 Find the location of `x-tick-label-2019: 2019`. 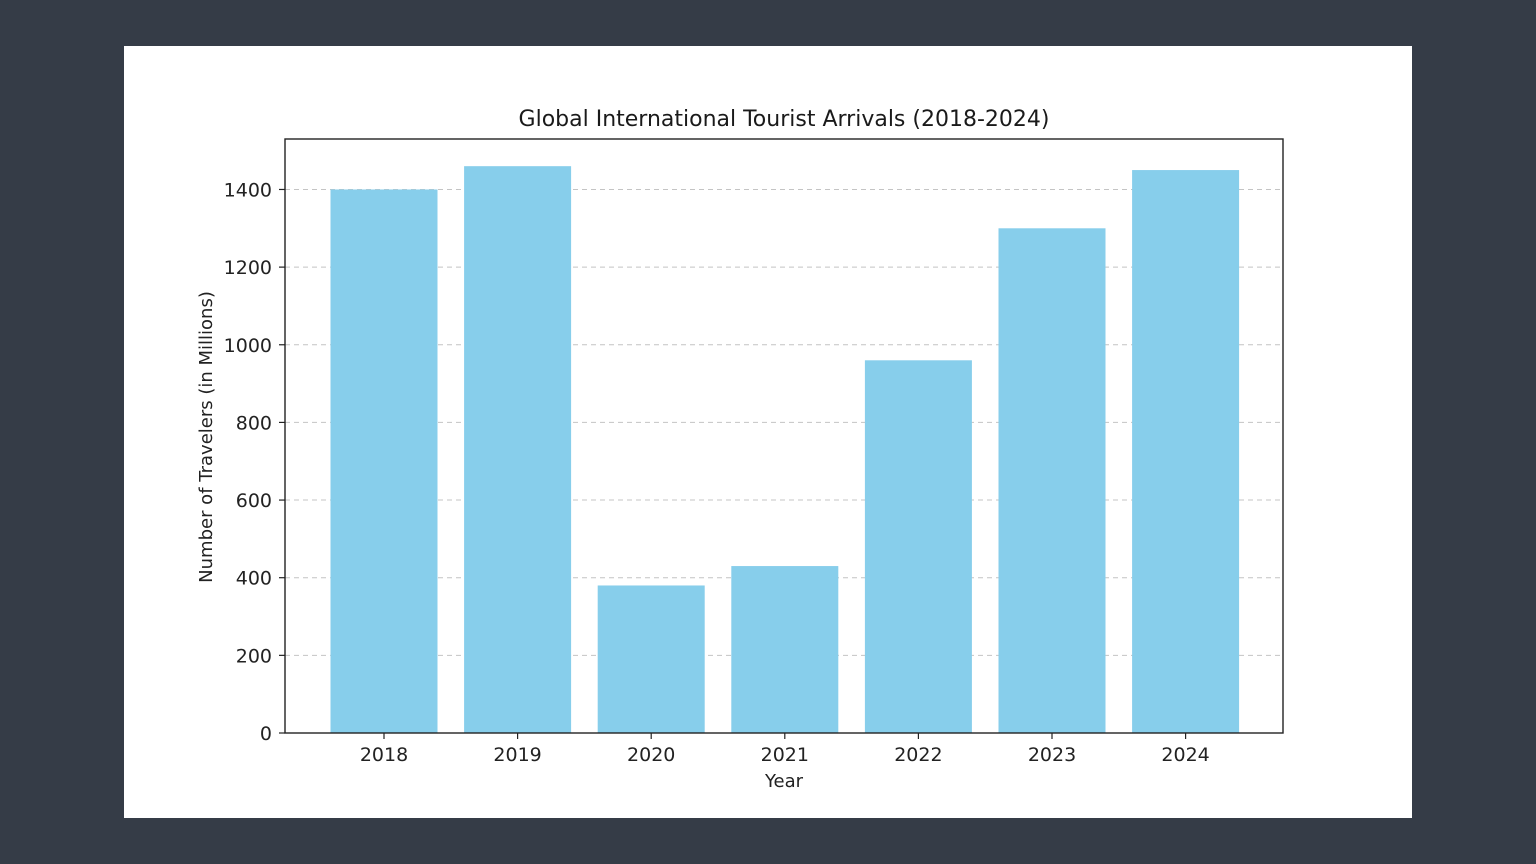

x-tick-label-2019: 2019 is located at coordinates (517, 755).